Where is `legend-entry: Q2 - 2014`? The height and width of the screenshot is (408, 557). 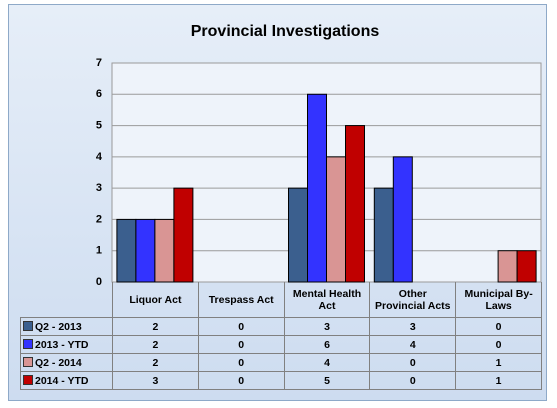 legend-entry: Q2 - 2014 is located at coordinates (66, 362).